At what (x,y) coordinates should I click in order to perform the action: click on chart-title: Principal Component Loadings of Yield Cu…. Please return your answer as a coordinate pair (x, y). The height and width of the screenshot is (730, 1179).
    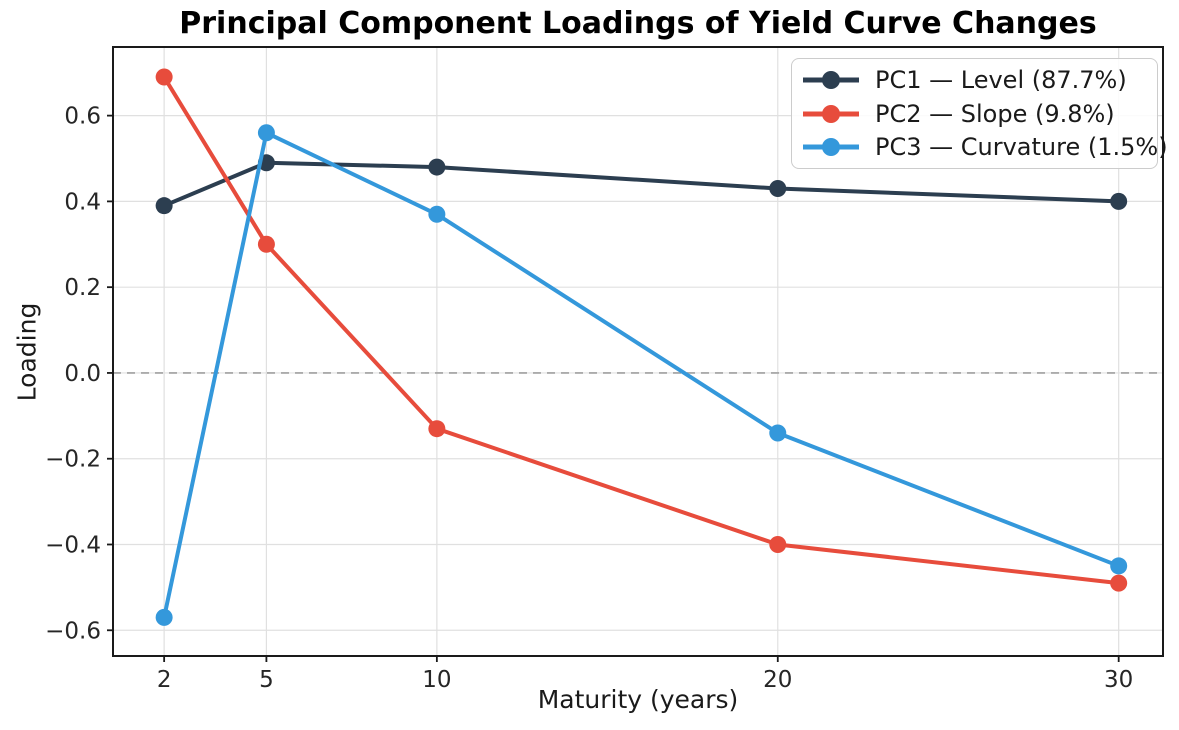
    Looking at the image, I should click on (638, 23).